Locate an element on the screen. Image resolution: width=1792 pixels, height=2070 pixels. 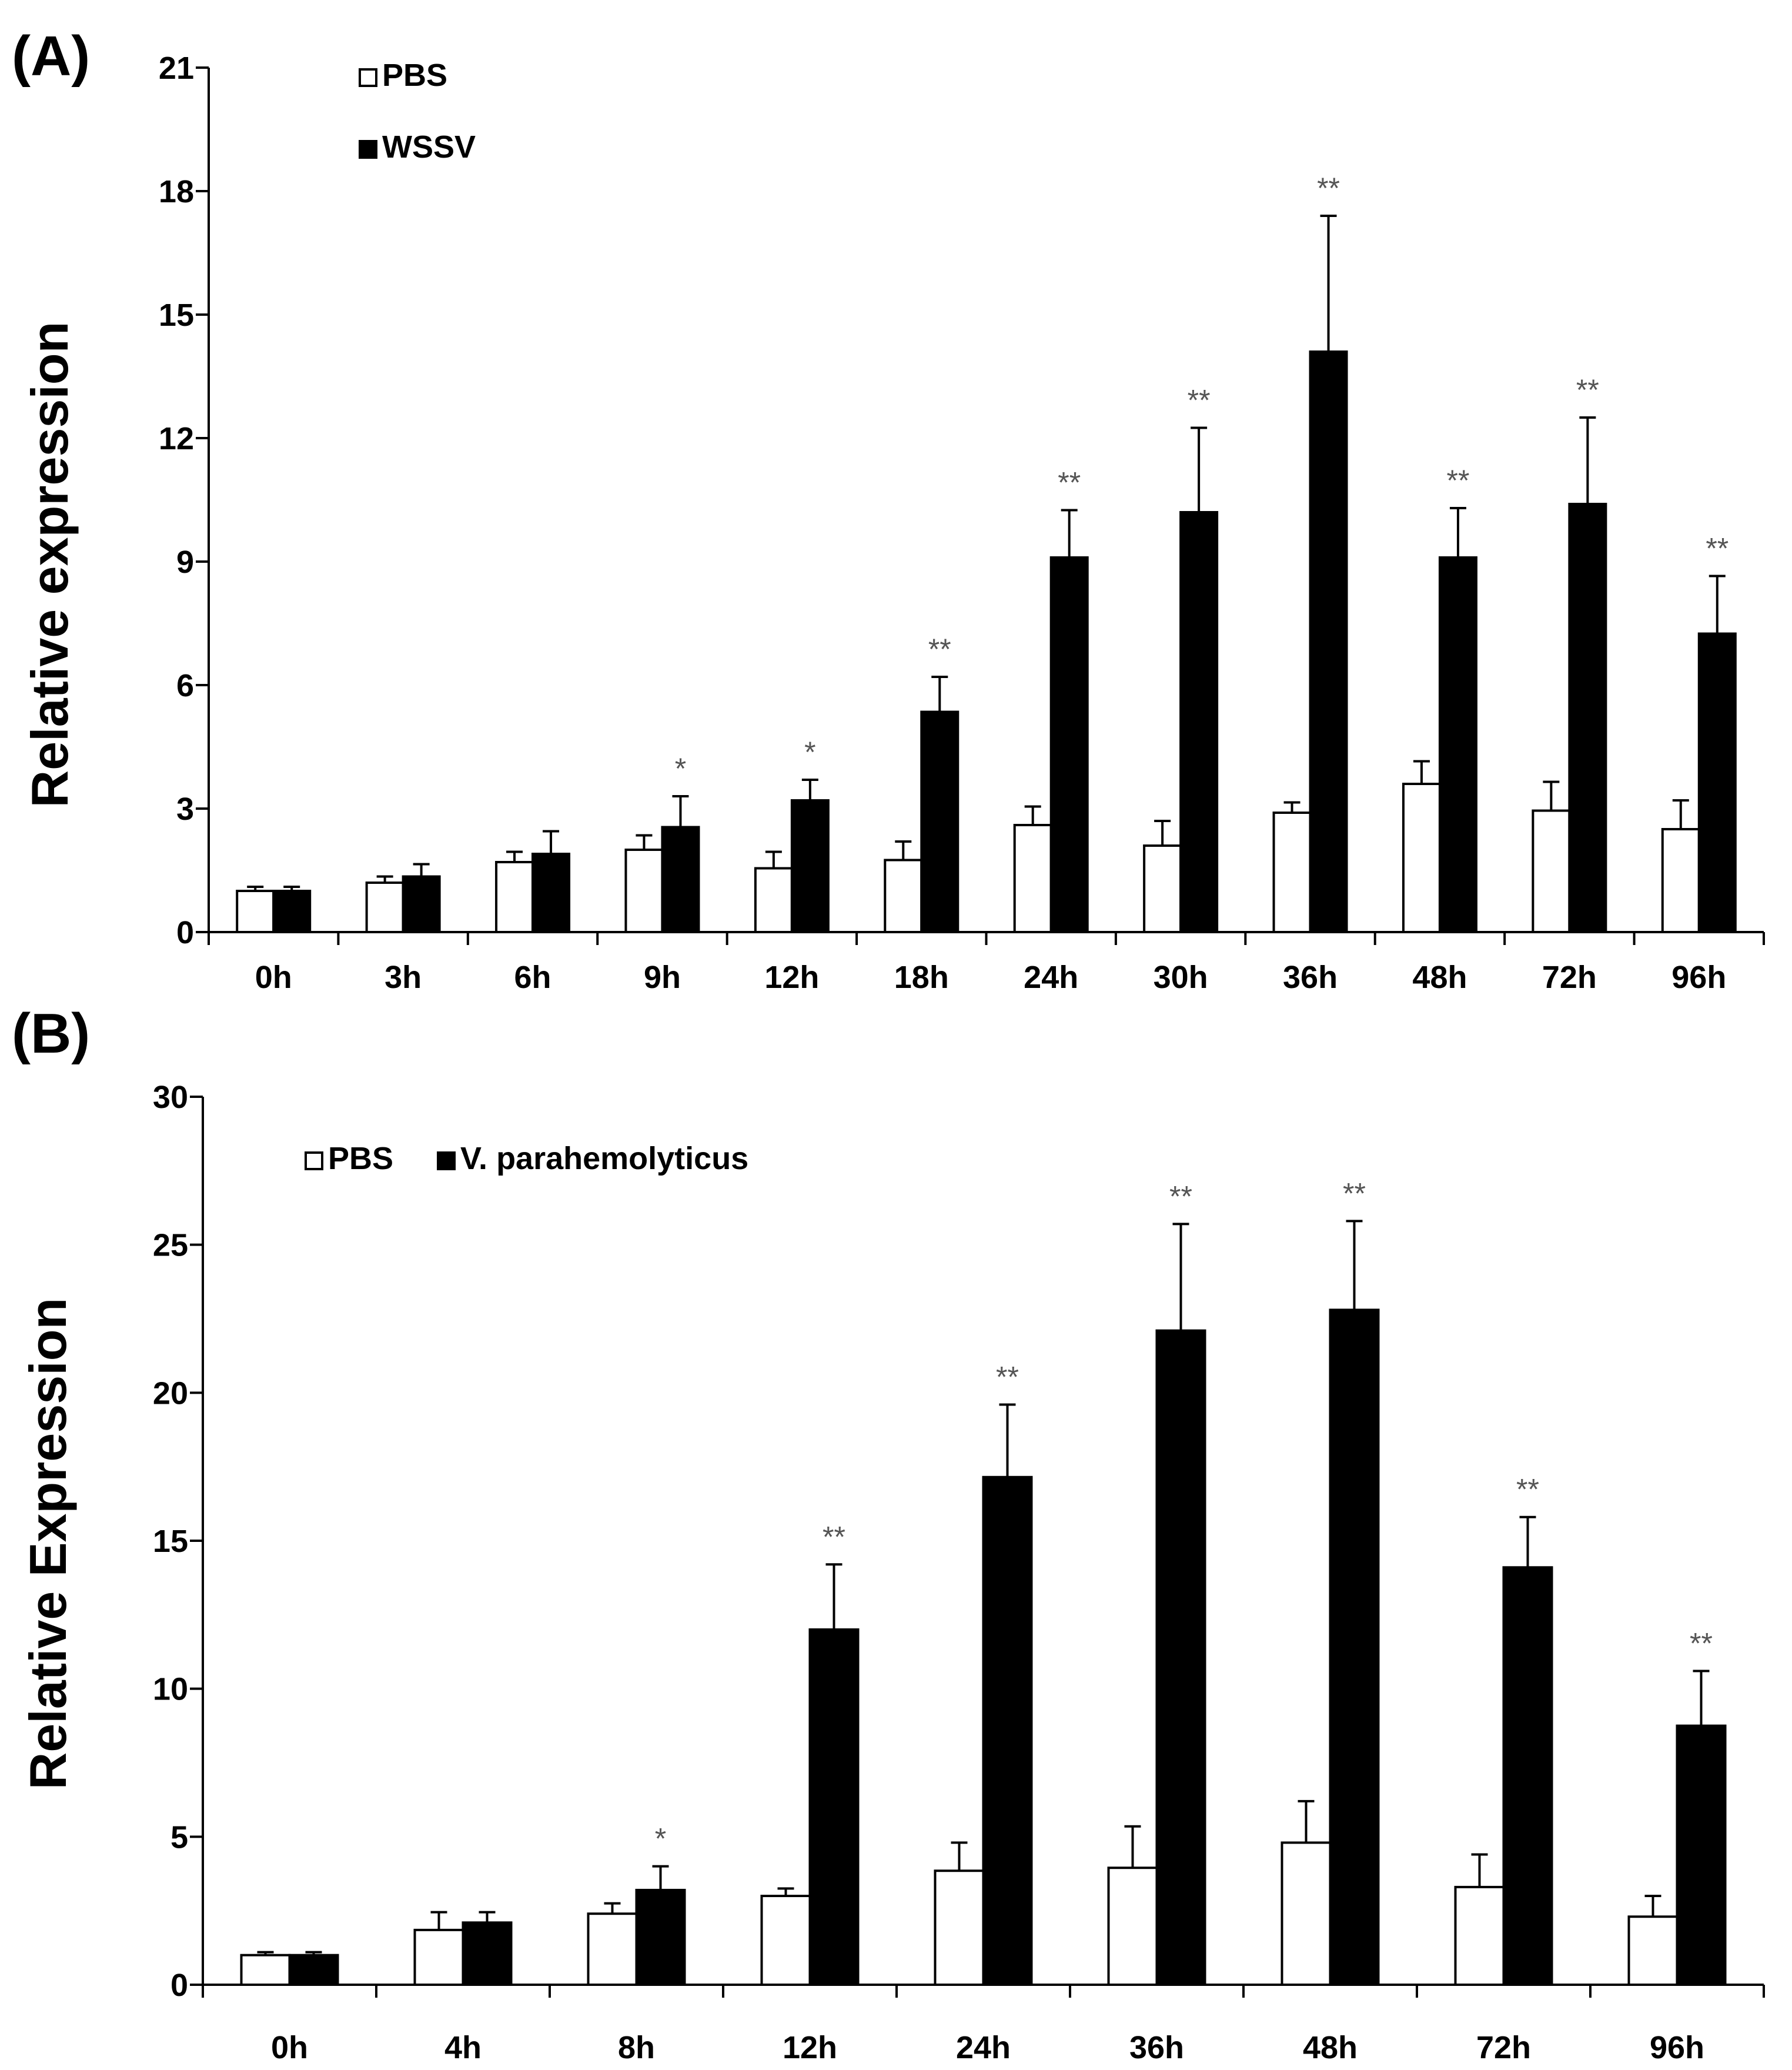
y-tick-label: 3 is located at coordinates (185, 809).